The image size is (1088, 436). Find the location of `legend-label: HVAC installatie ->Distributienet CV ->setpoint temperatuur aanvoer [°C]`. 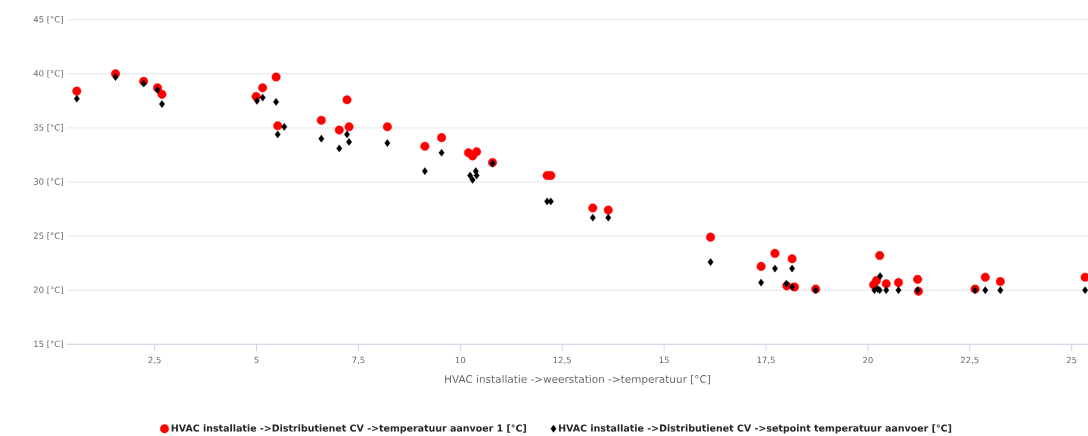

legend-label: HVAC installatie ->Distributienet CV ->setpoint temperatuur aanvoer [°C] is located at coordinates (755, 429).